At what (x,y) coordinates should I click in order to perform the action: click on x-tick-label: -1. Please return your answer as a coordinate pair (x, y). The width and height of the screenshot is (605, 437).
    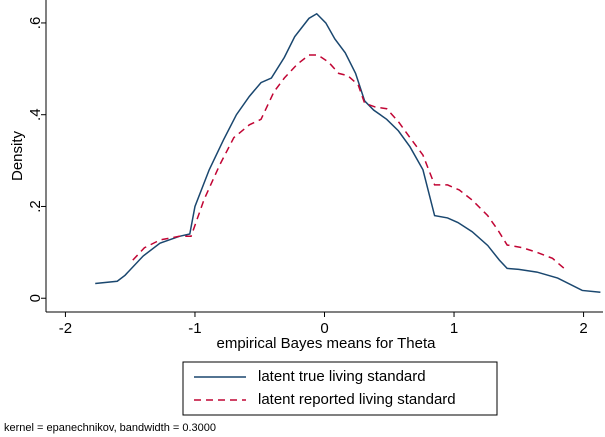
    Looking at the image, I should click on (194, 328).